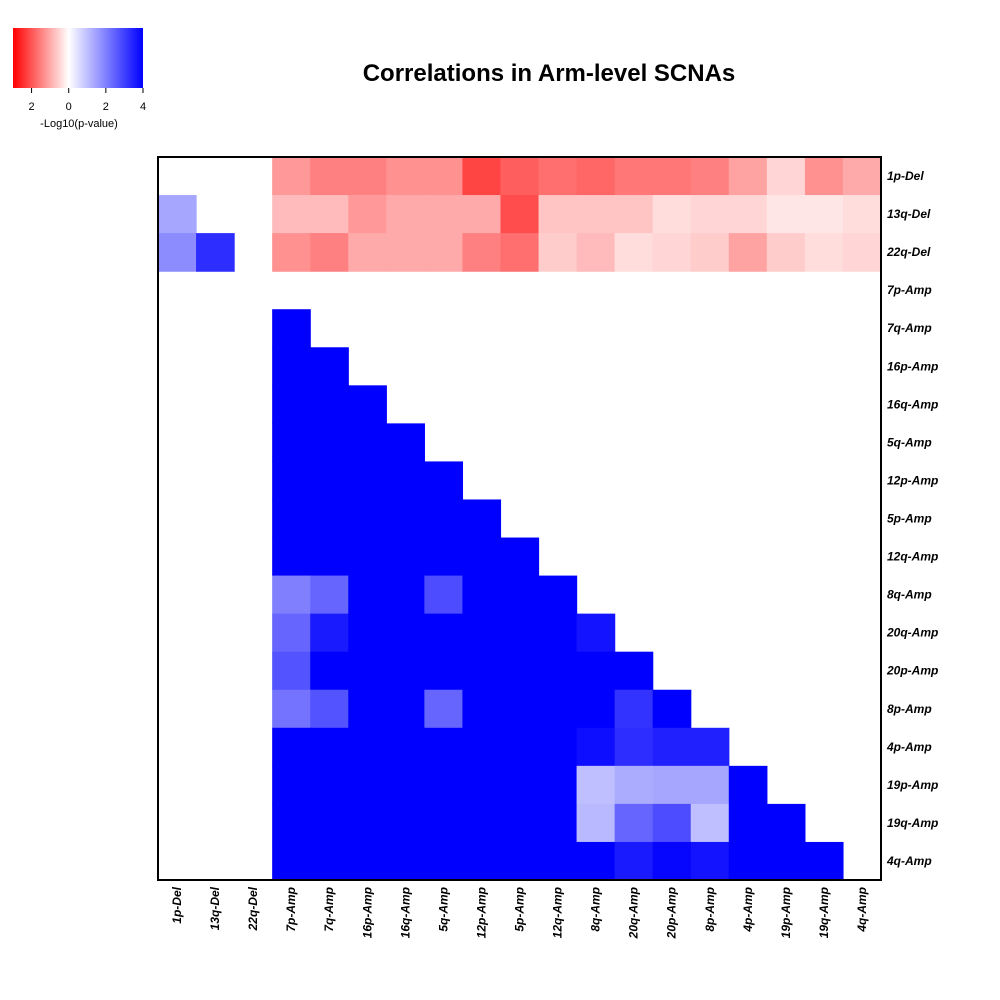 This screenshot has height=1000, width=1000. I want to click on heatmap-cell-8p-Amp-x-16q-Amp, so click(405, 709).